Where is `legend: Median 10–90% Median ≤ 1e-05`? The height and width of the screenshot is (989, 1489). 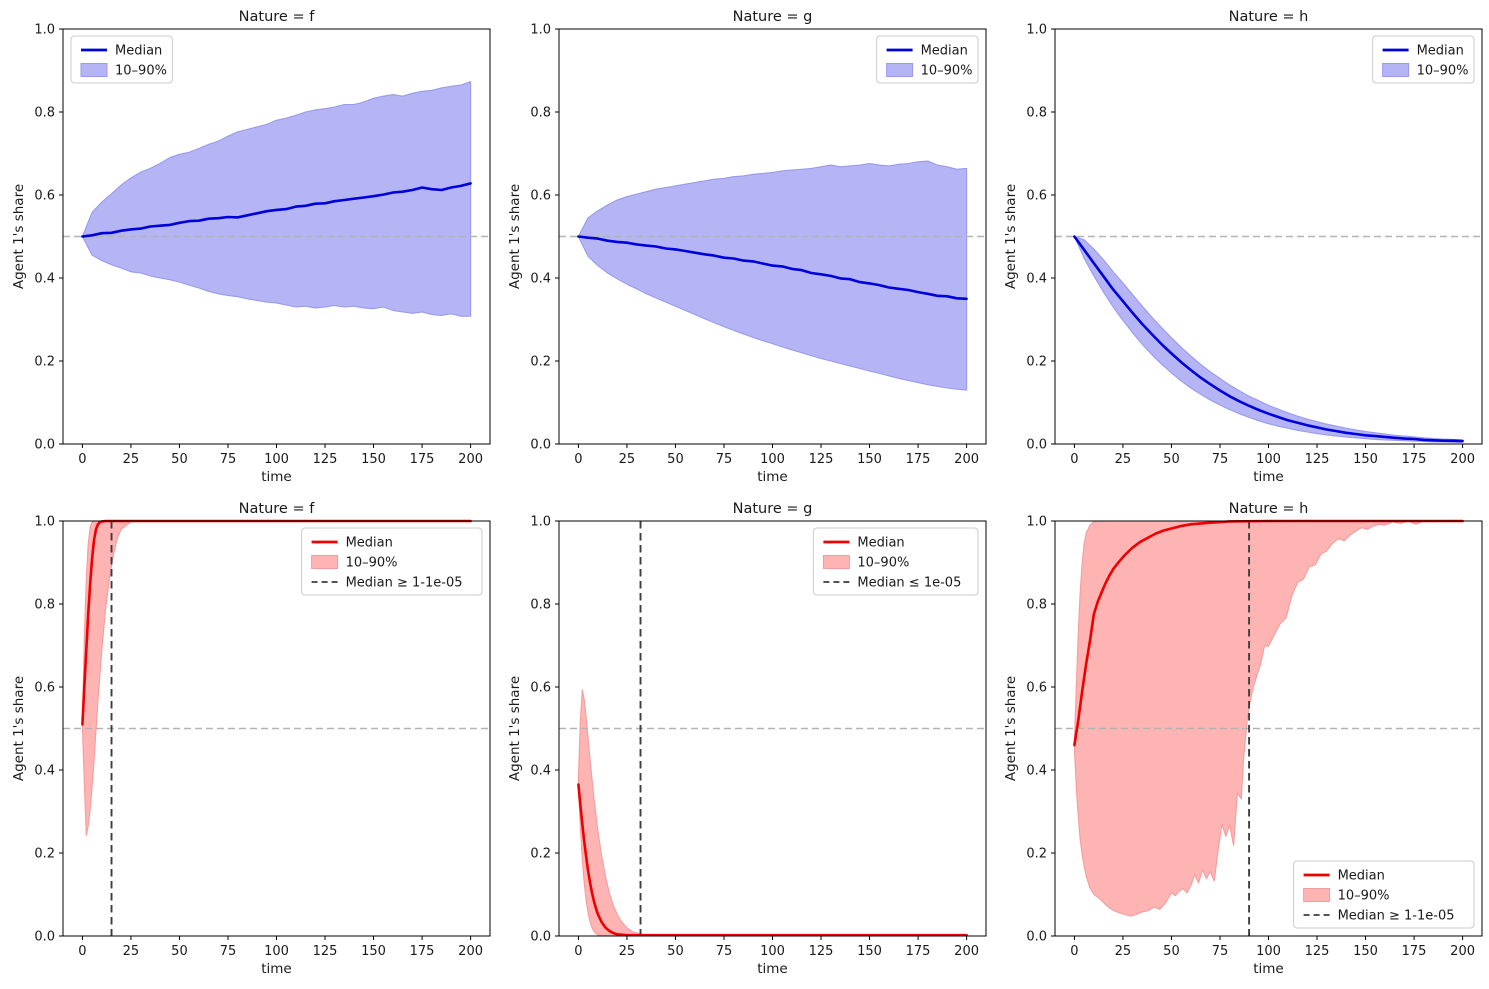 legend: Median 10–90% Median ≤ 1e-05 is located at coordinates (895, 561).